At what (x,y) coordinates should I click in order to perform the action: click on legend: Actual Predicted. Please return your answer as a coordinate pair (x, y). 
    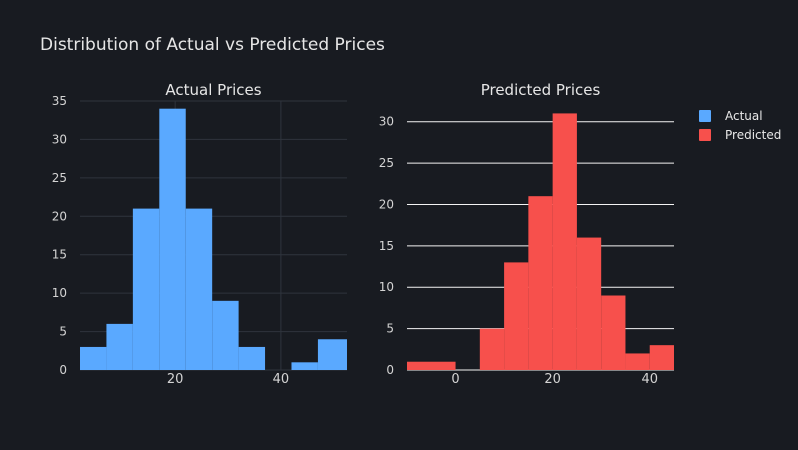
    Looking at the image, I should click on (740, 125).